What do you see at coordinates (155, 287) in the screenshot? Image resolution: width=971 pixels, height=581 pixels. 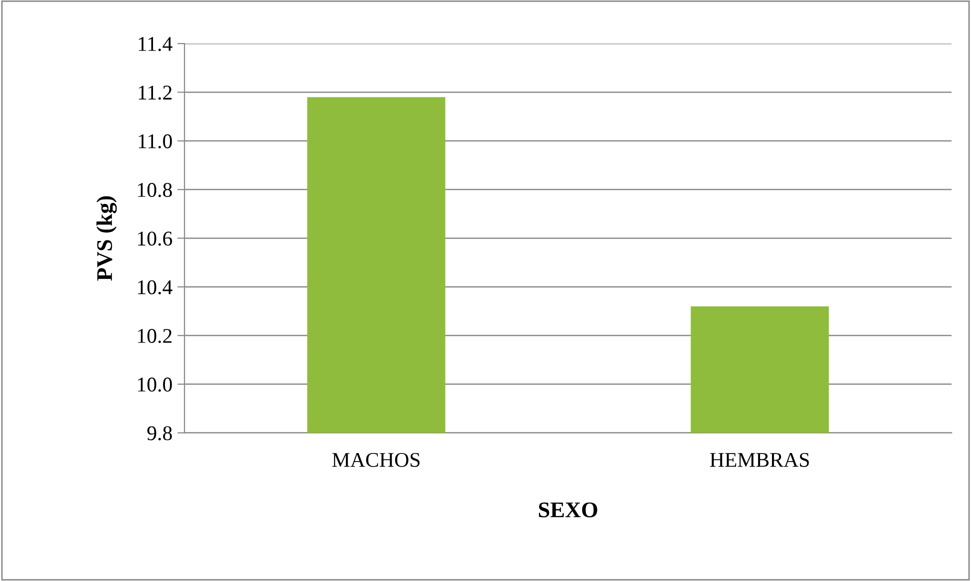 I see `y-tick-label: 10.4` at bounding box center [155, 287].